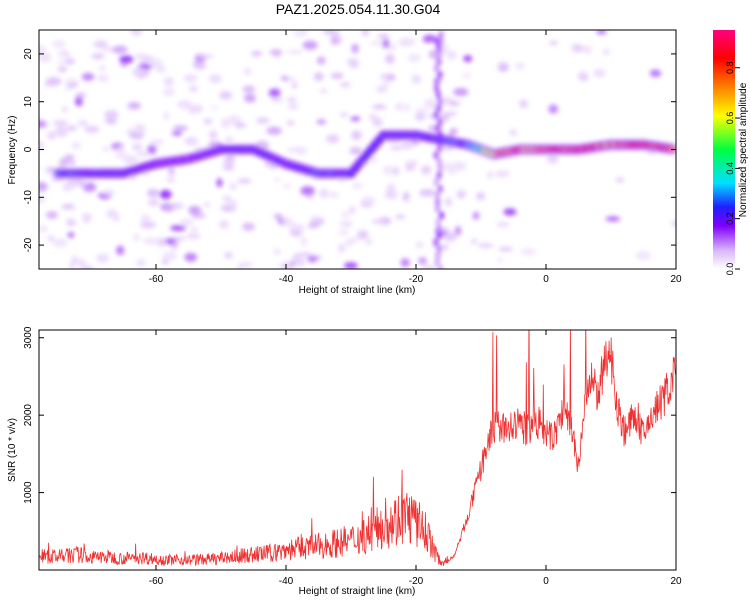  I want to click on colorbar-tick-label: 0.8, so click(730, 67).